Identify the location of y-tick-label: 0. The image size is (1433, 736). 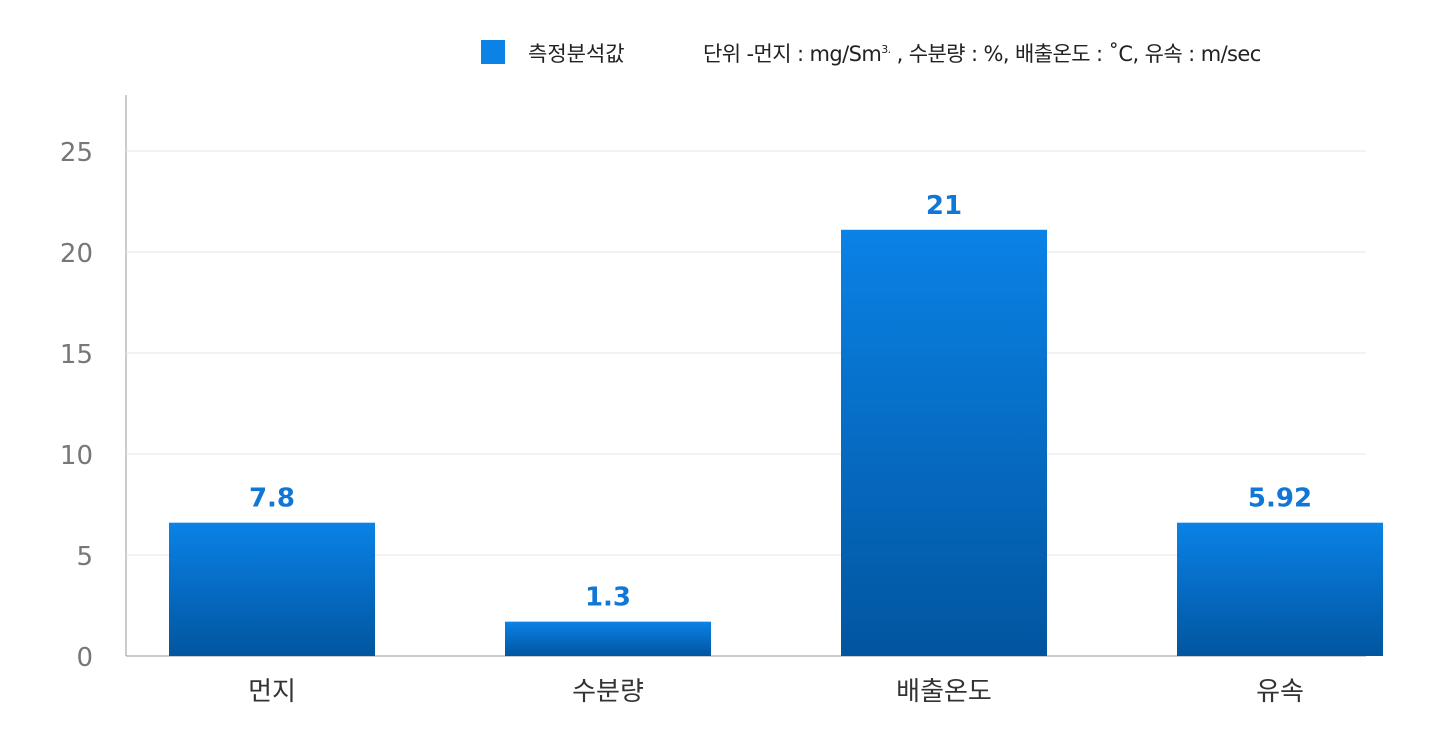
(84, 658).